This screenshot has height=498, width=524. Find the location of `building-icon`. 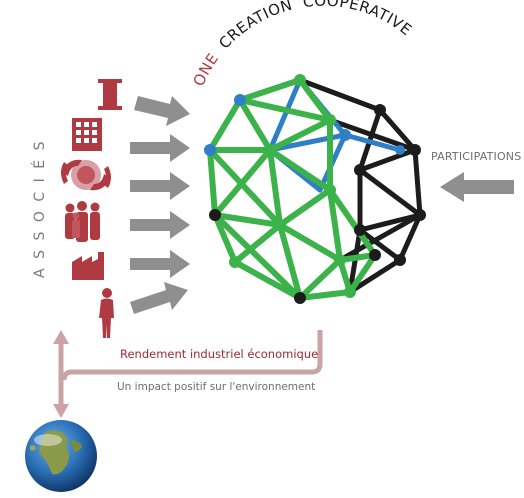

building-icon is located at coordinates (87, 134).